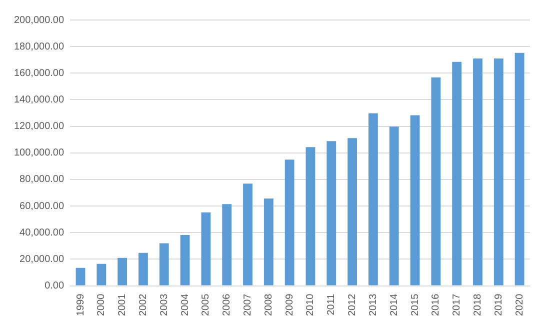 Image resolution: width=550 pixels, height=327 pixels. What do you see at coordinates (415, 304) in the screenshot?
I see `x-tick-label: 2015` at bounding box center [415, 304].